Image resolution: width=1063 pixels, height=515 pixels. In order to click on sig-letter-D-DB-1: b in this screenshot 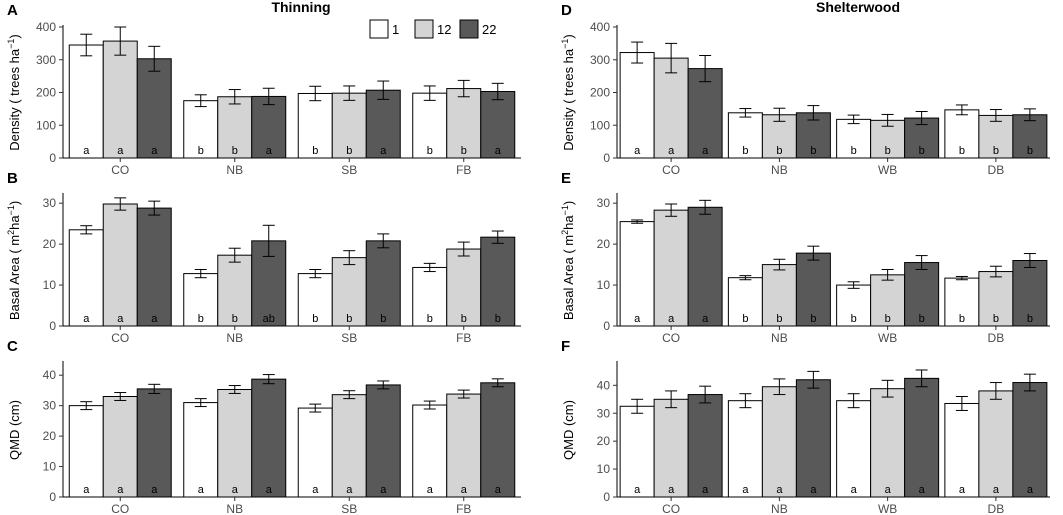, I will do `click(962, 151)`.